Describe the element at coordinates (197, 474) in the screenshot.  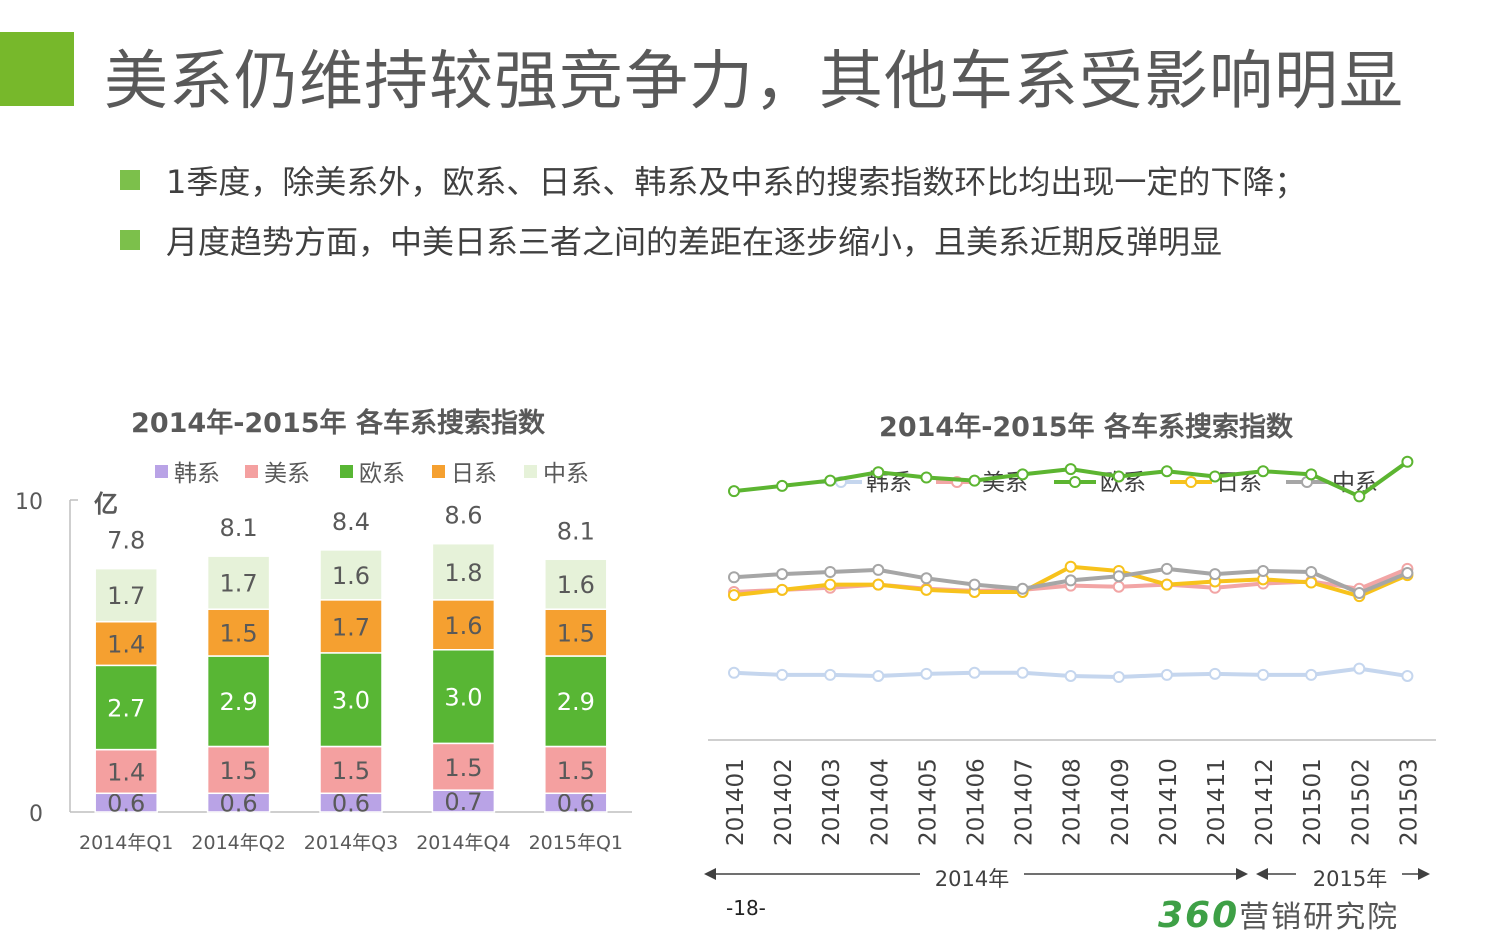
I see `legend-label: 韩系` at that location.